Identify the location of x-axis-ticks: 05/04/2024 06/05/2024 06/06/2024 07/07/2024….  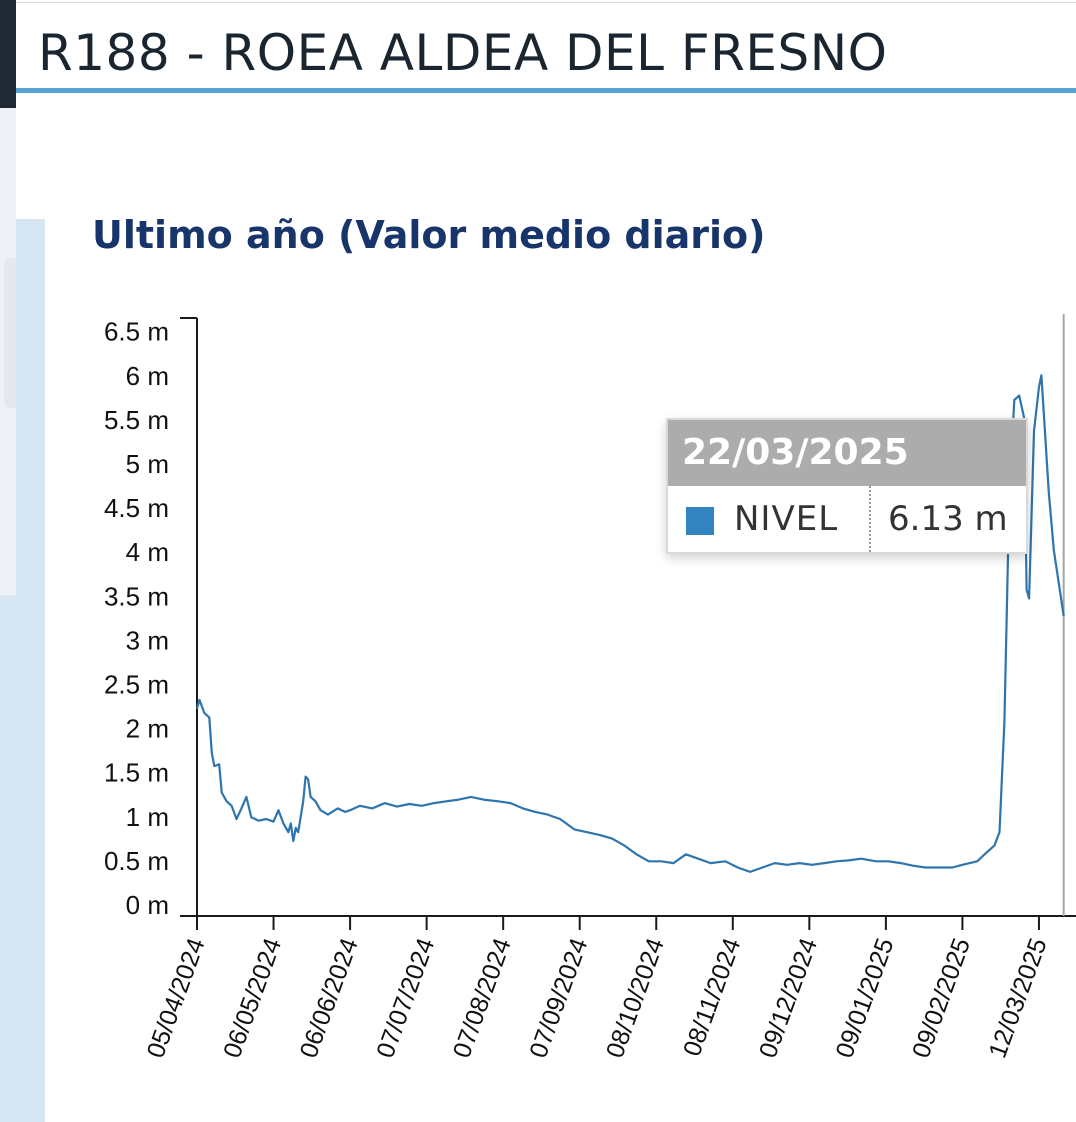
(597, 989).